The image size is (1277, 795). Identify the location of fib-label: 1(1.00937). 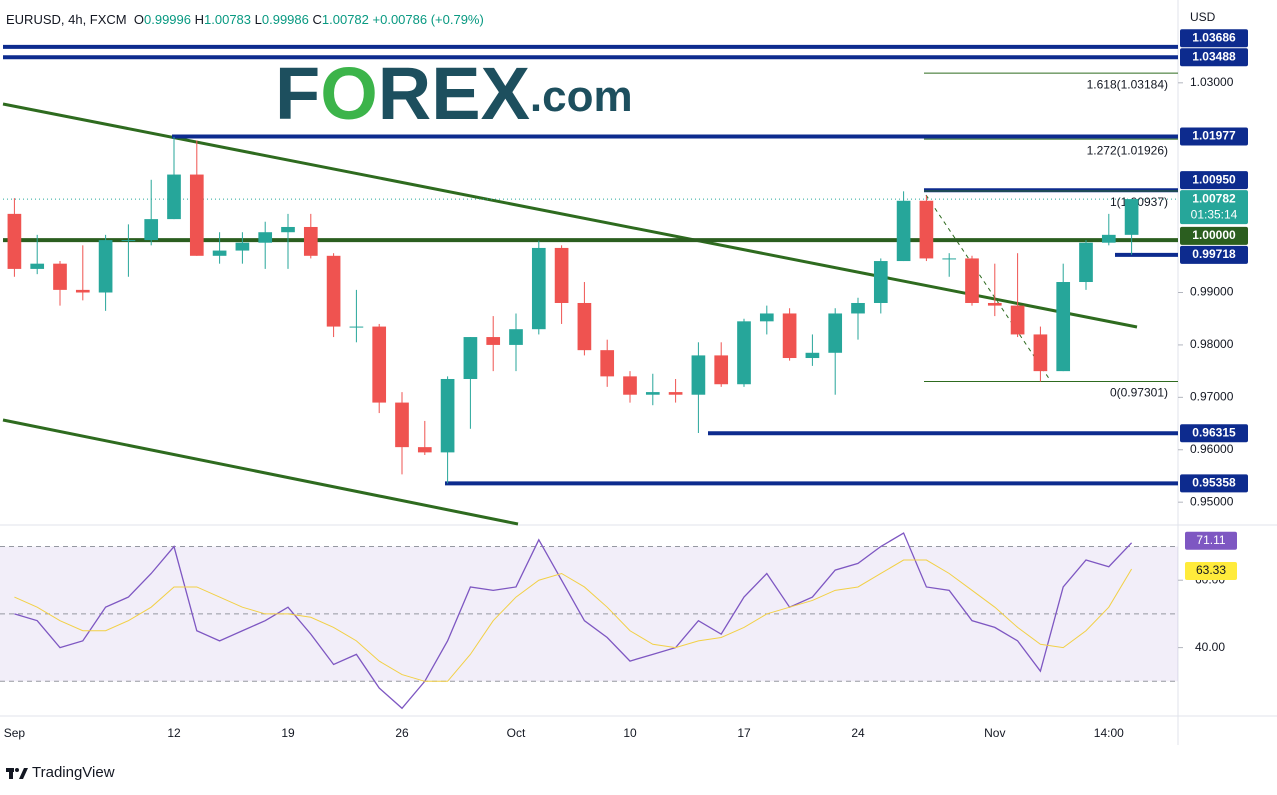
(1139, 202).